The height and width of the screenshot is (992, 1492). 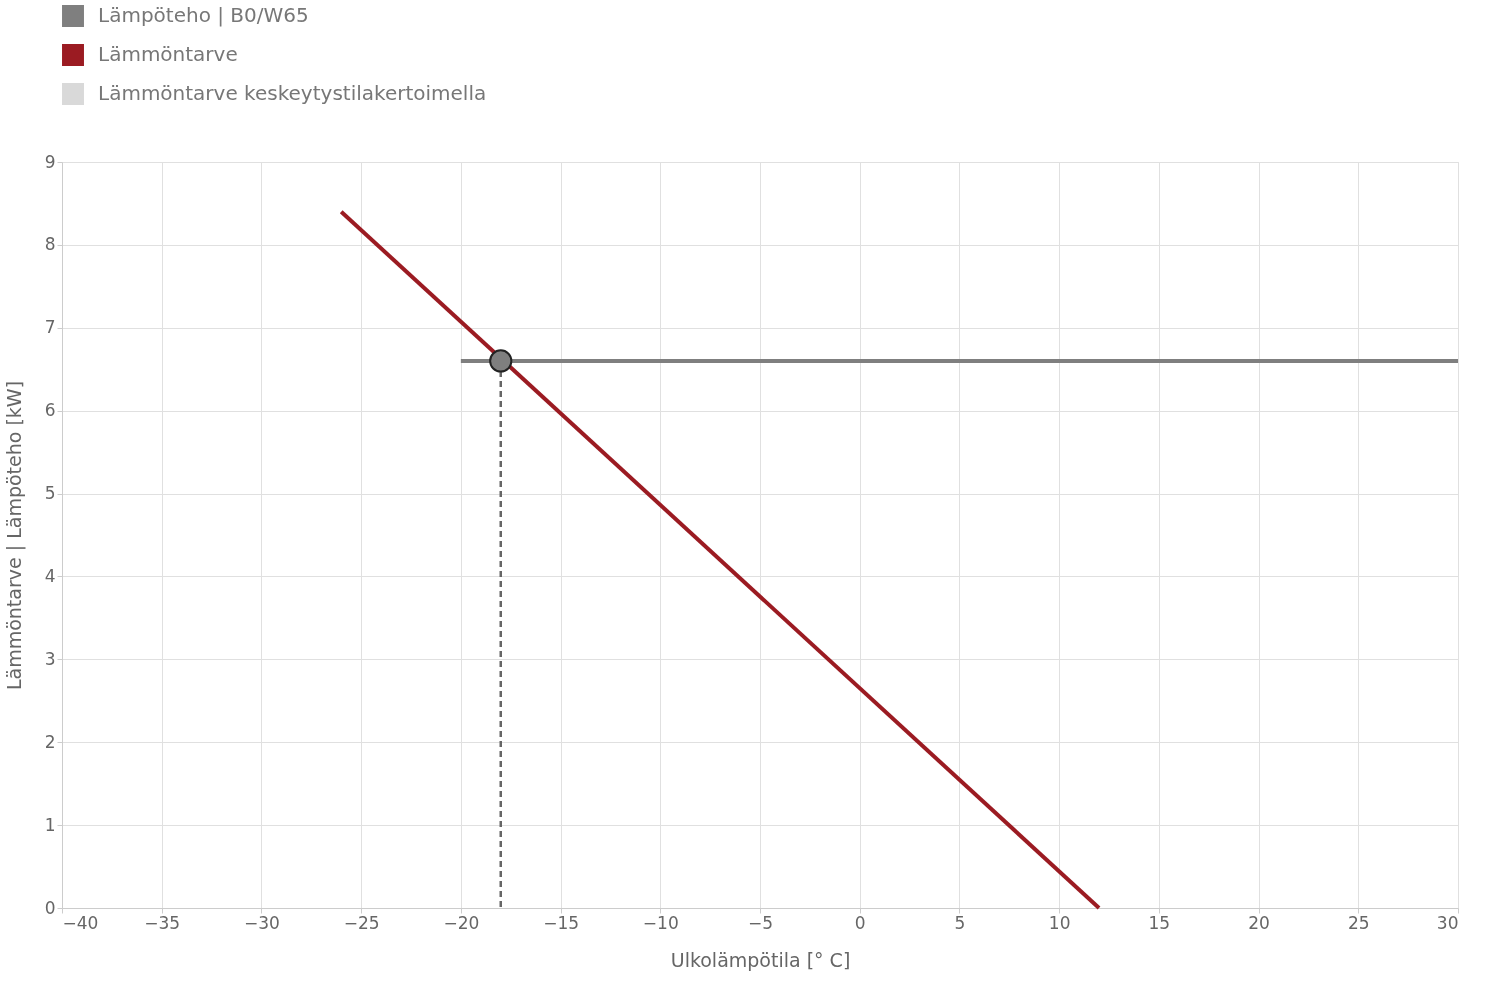 What do you see at coordinates (50, 410) in the screenshot?
I see `y-tick-label: 6` at bounding box center [50, 410].